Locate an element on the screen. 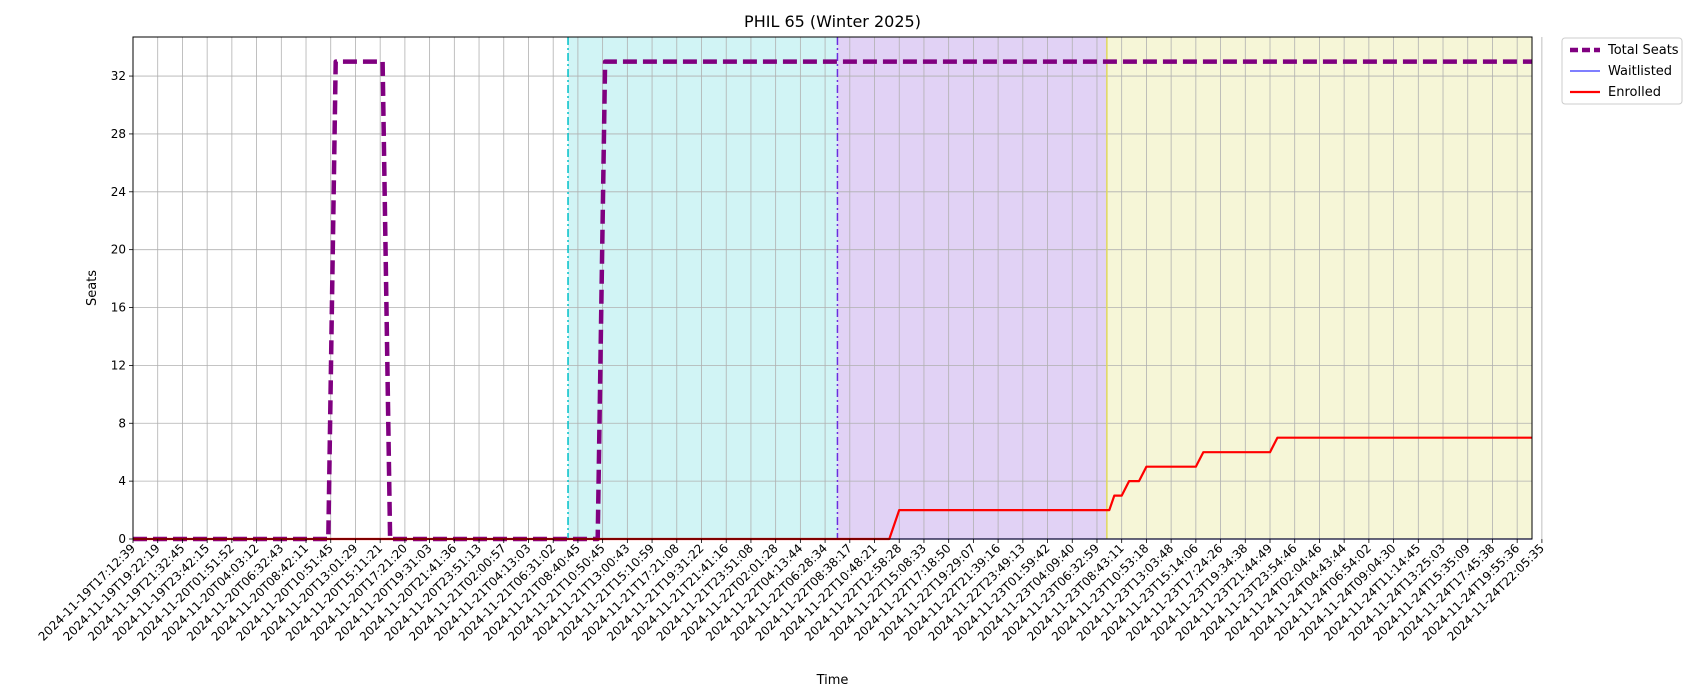 The image size is (1700, 700). legend: Total Seats Waitlisted Enrolled is located at coordinates (1622, 71).